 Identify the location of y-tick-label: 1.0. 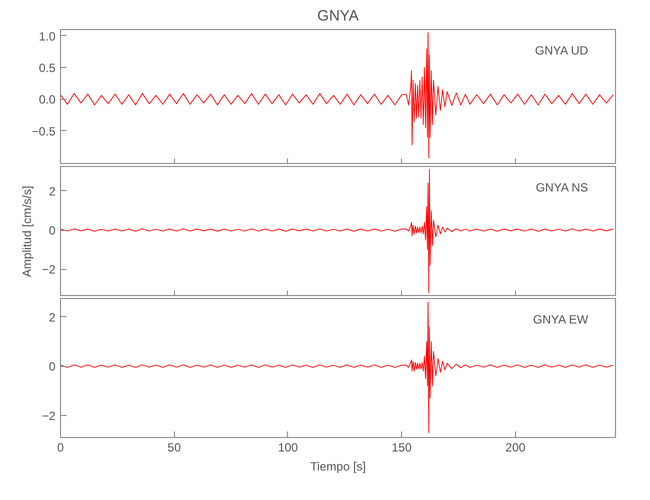
(47, 36).